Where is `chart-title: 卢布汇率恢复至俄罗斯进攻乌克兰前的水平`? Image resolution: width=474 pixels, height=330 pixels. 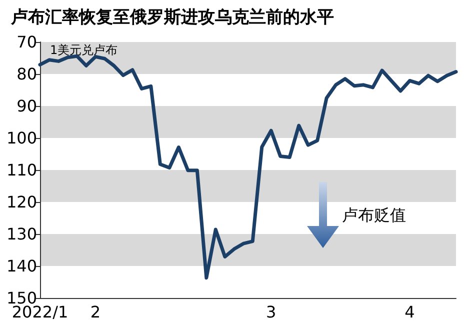 chart-title: 卢布汇率恢复至俄罗斯进攻乌克兰前的水平 is located at coordinates (172, 18).